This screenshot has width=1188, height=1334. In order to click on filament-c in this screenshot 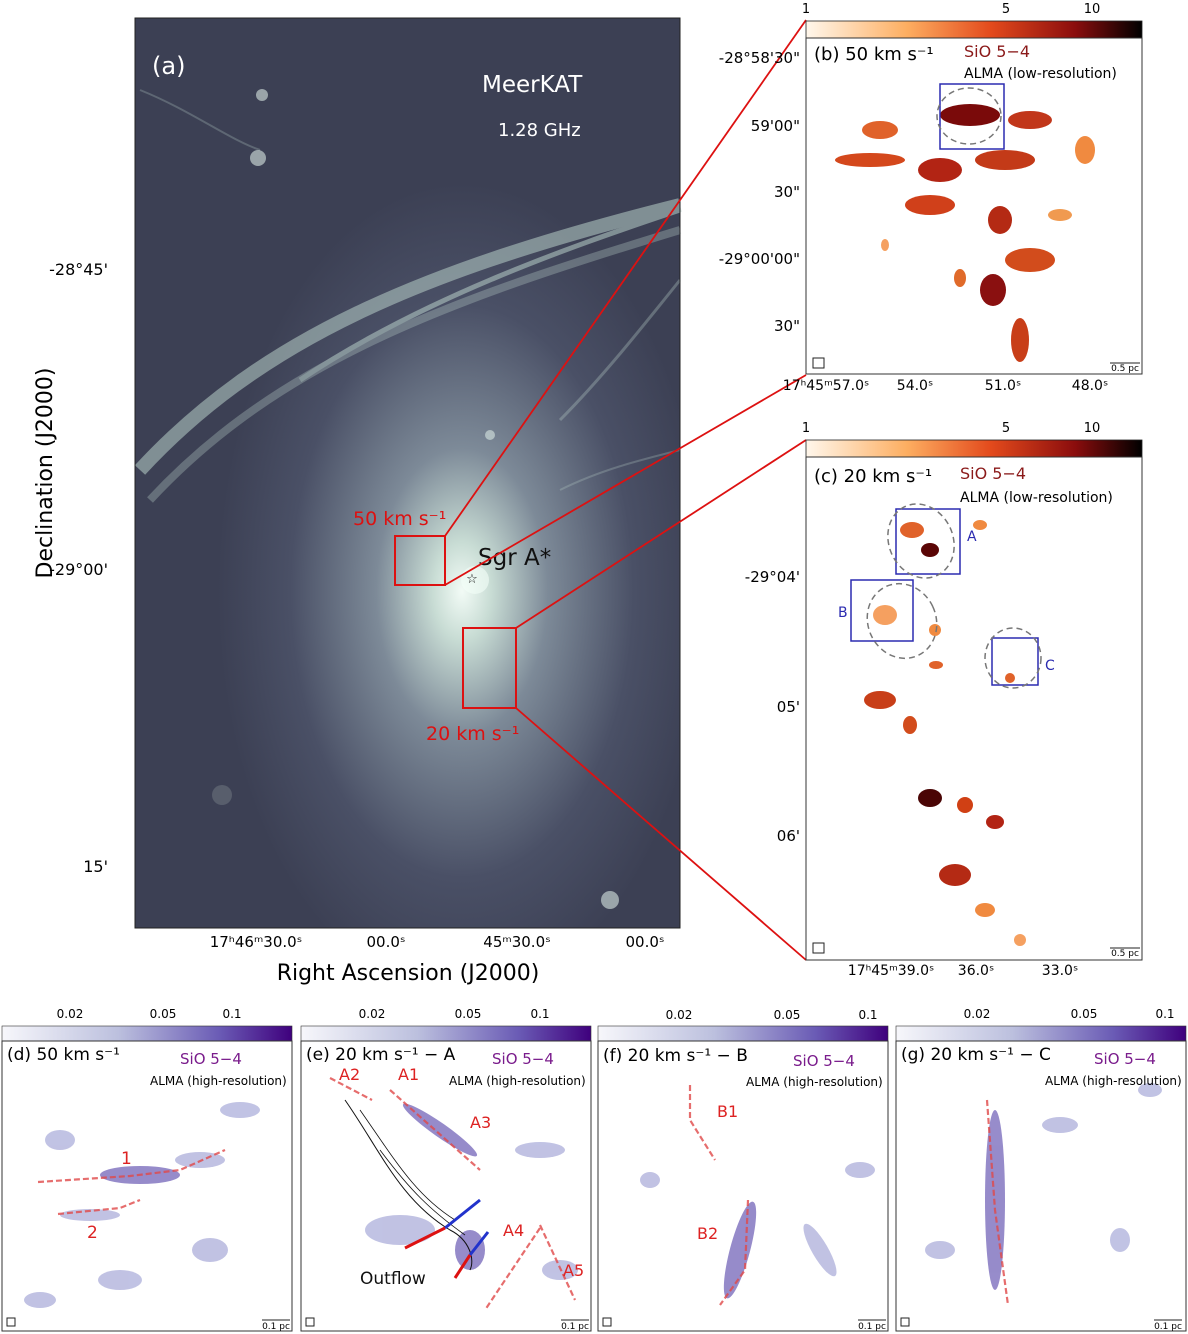, I will do `click(997, 1202)`.